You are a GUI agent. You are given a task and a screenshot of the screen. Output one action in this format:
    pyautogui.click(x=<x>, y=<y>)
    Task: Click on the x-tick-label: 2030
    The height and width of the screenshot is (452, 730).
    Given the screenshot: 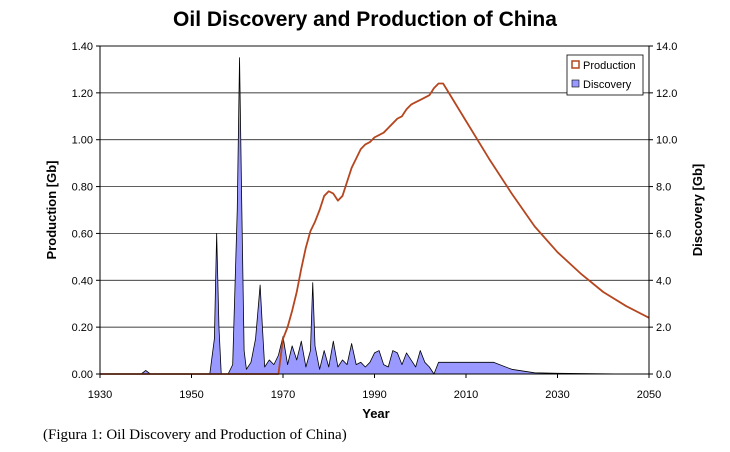 What is the action you would take?
    pyautogui.click(x=557, y=395)
    